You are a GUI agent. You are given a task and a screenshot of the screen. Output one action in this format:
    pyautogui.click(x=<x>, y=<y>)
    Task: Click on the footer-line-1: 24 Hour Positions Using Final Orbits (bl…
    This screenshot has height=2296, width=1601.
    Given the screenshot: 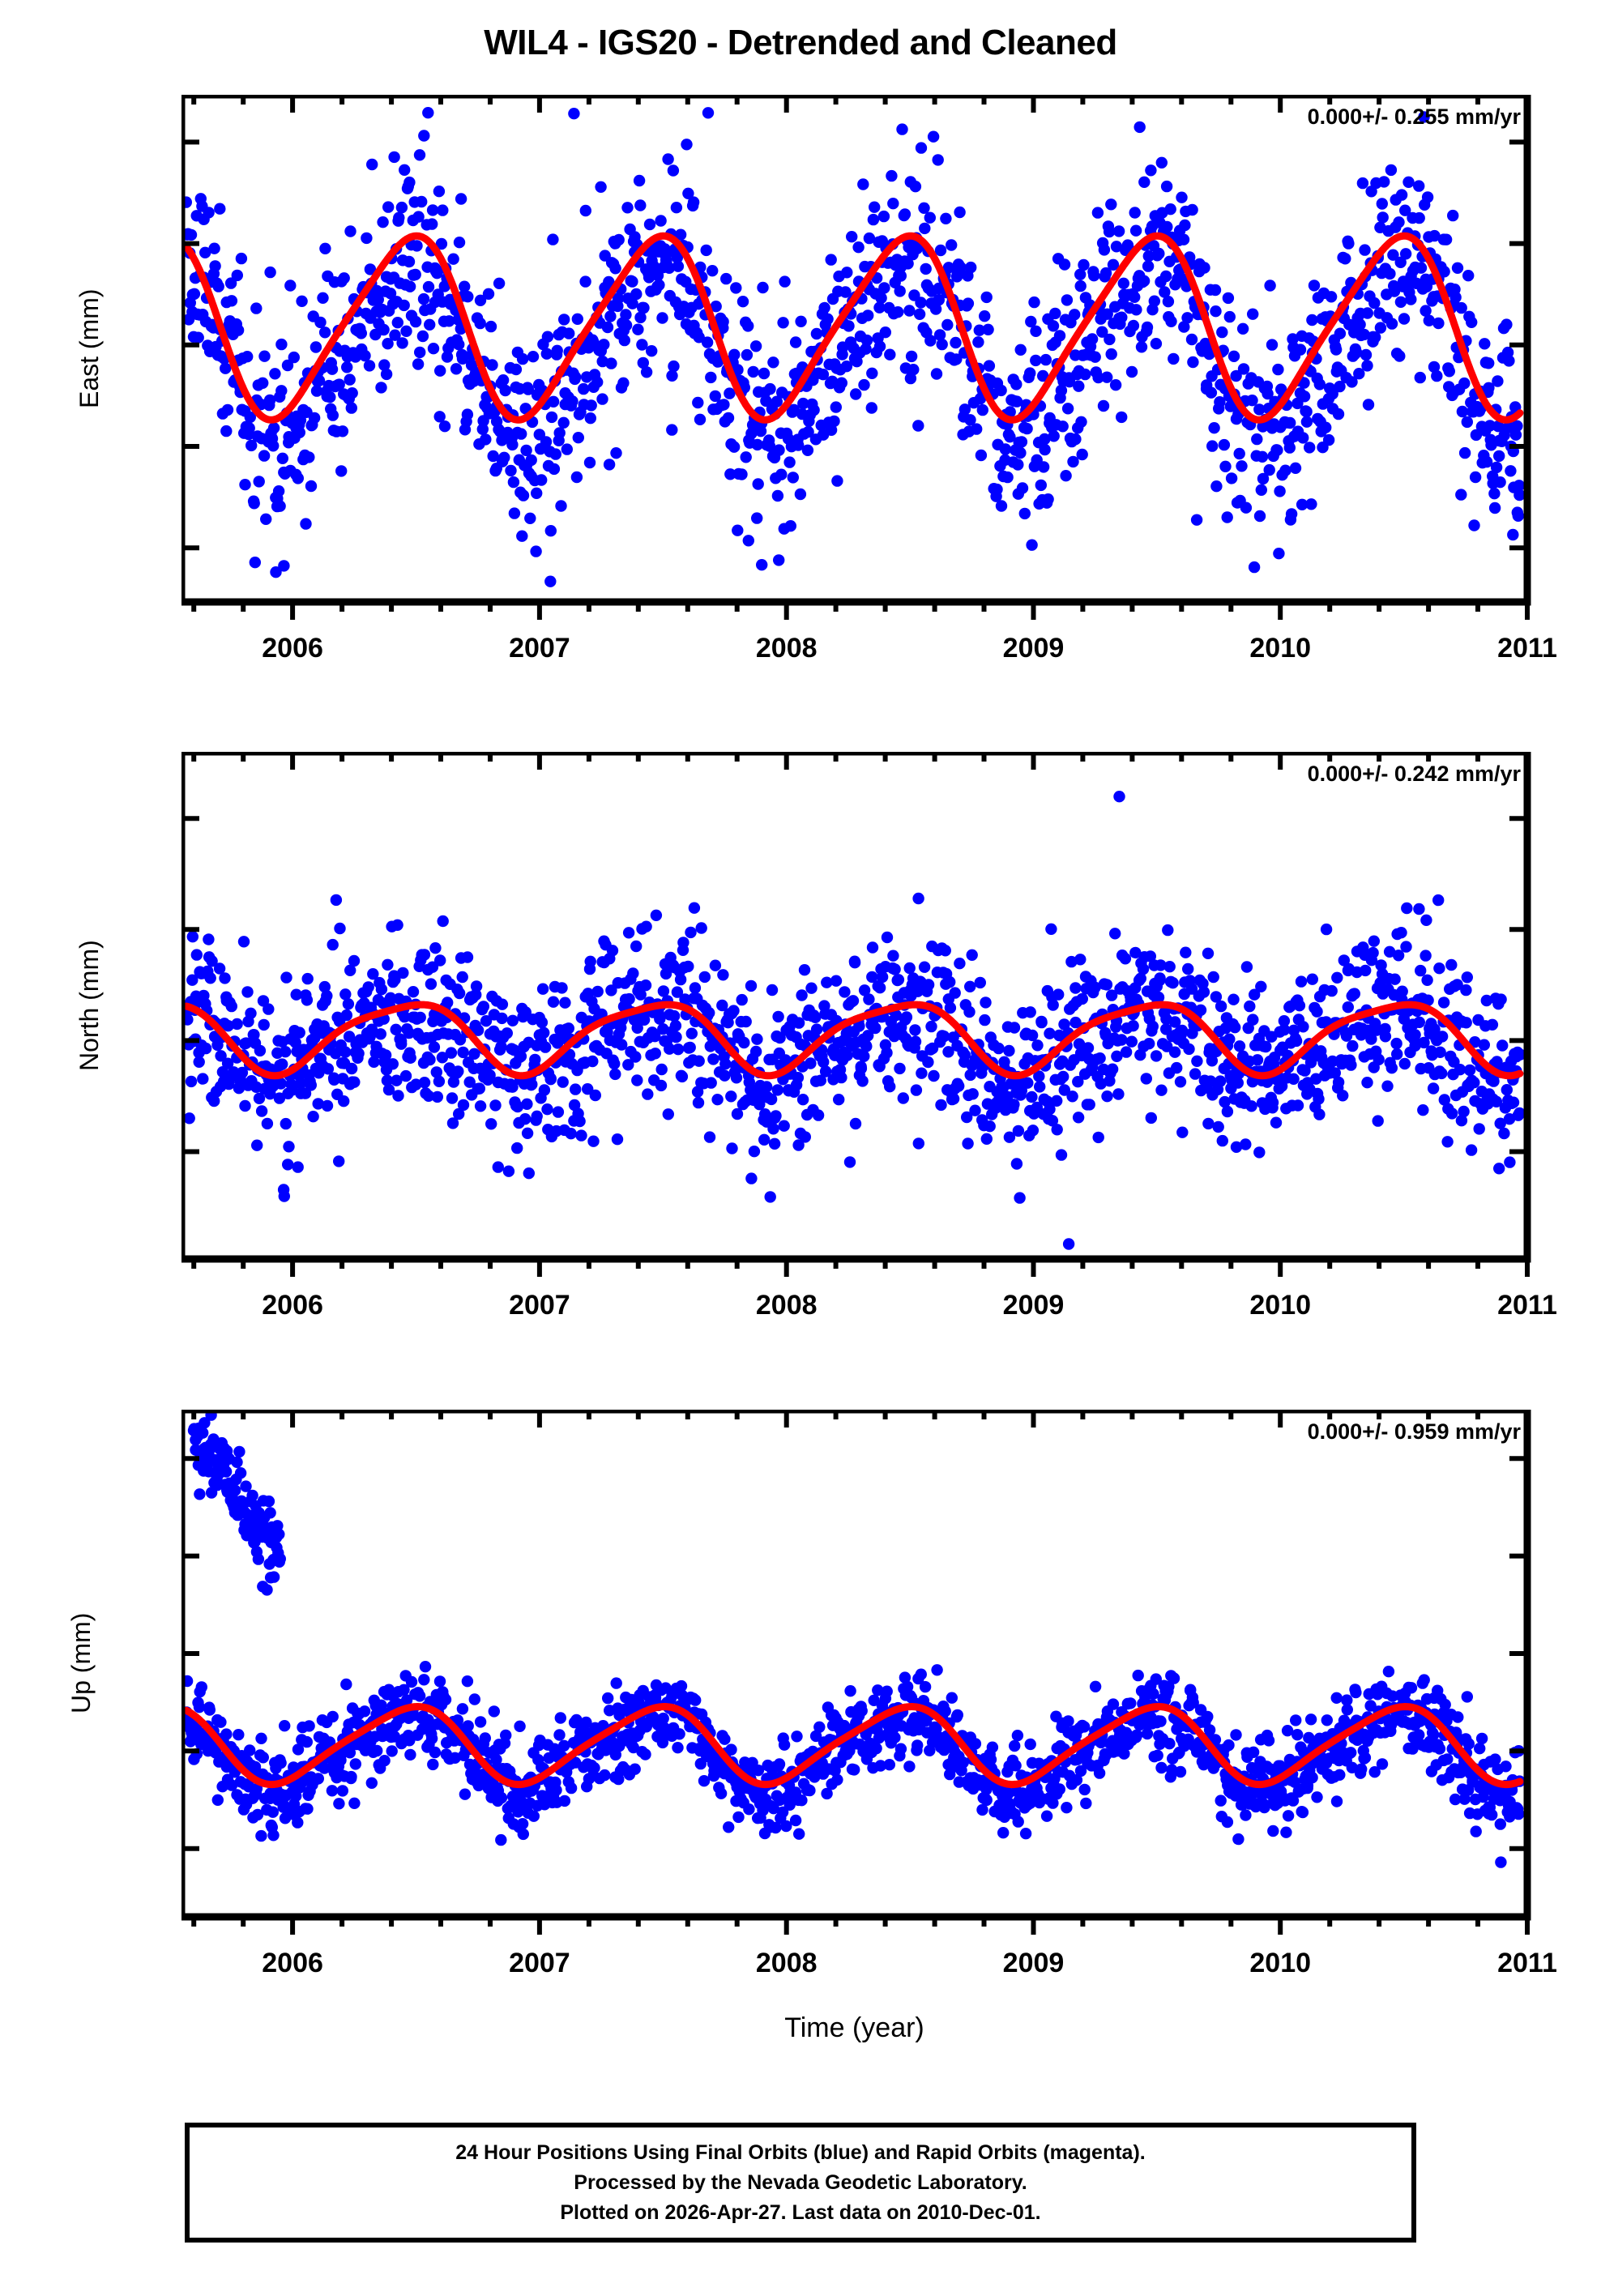 What is the action you would take?
    pyautogui.click(x=800, y=2152)
    